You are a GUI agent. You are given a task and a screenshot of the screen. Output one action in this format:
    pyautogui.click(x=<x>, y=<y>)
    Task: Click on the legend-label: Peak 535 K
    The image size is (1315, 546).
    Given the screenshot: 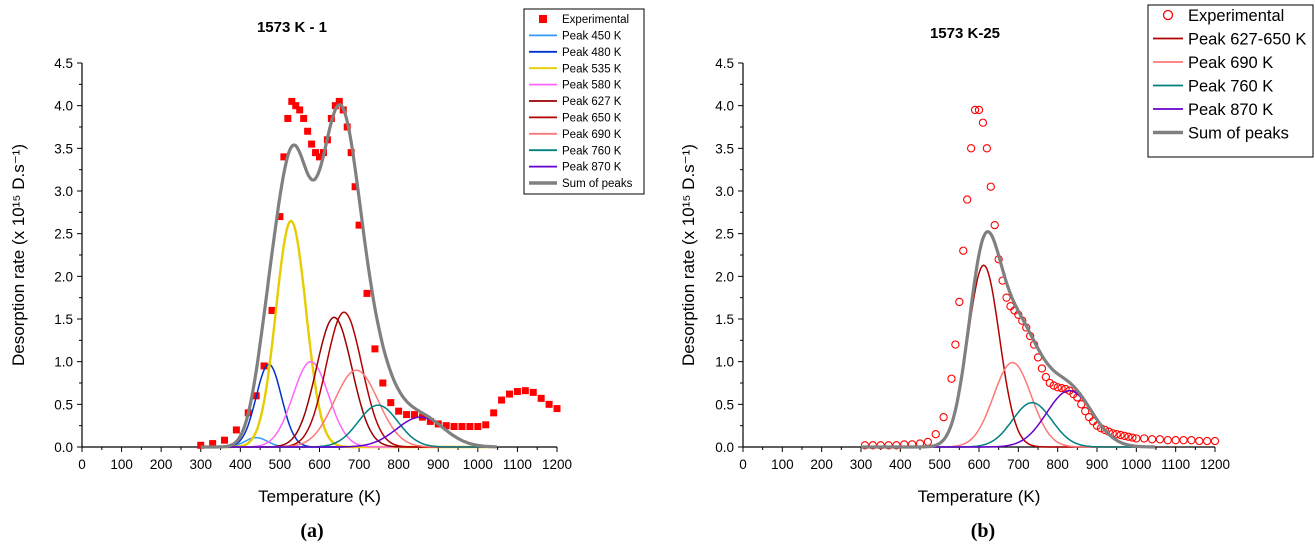 What is the action you would take?
    pyautogui.click(x=592, y=69)
    